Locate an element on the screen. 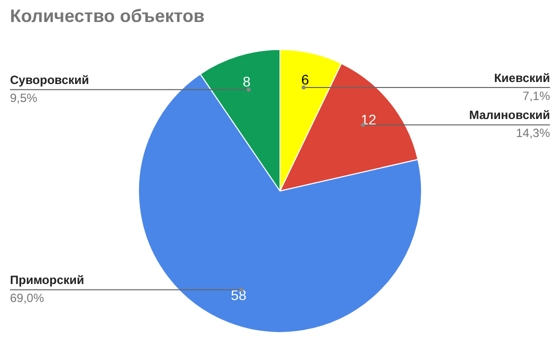  text: 69,0% is located at coordinates (27, 298).